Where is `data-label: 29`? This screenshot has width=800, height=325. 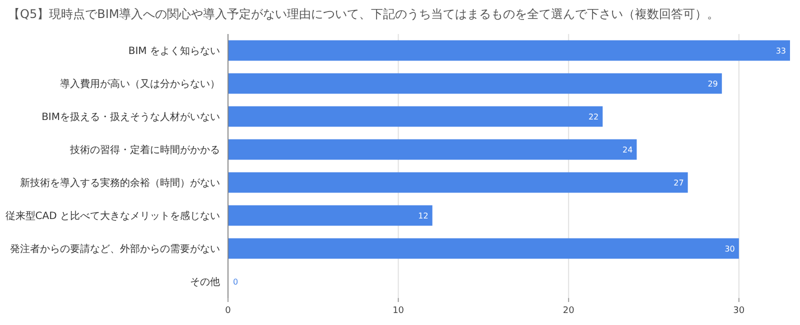
data-label: 29 is located at coordinates (713, 84).